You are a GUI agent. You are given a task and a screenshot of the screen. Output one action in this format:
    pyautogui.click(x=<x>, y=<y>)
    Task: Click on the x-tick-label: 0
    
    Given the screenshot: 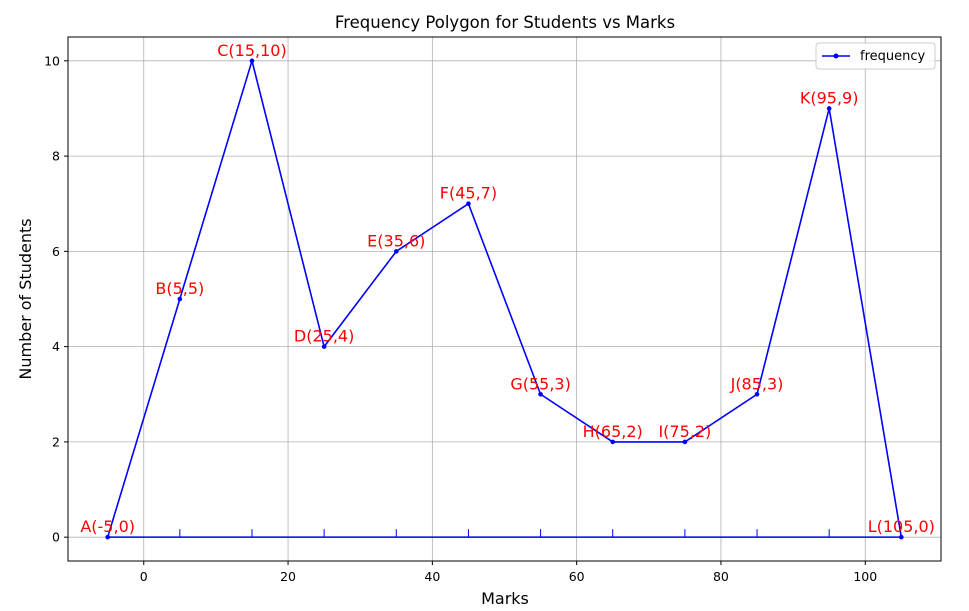 What is the action you would take?
    pyautogui.click(x=144, y=576)
    